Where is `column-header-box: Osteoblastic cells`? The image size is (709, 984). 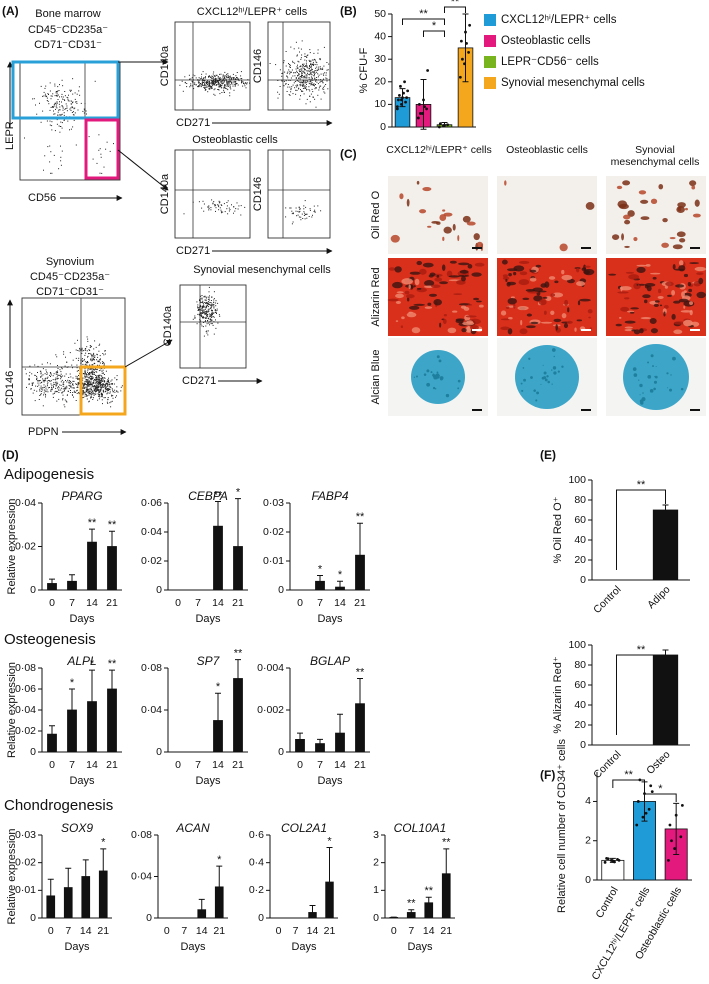 column-header-box: Osteoblastic cells is located at coordinates (547, 159).